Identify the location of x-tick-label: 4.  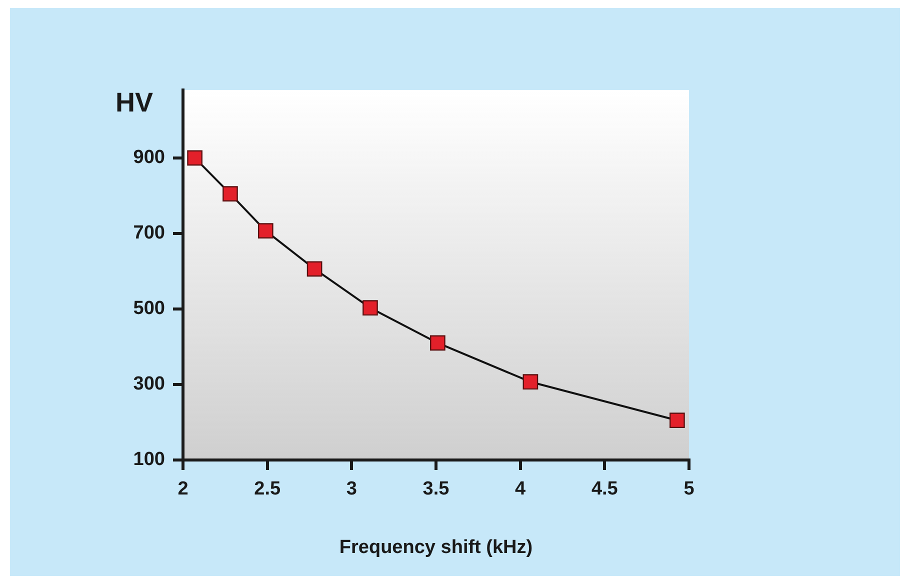
(520, 489).